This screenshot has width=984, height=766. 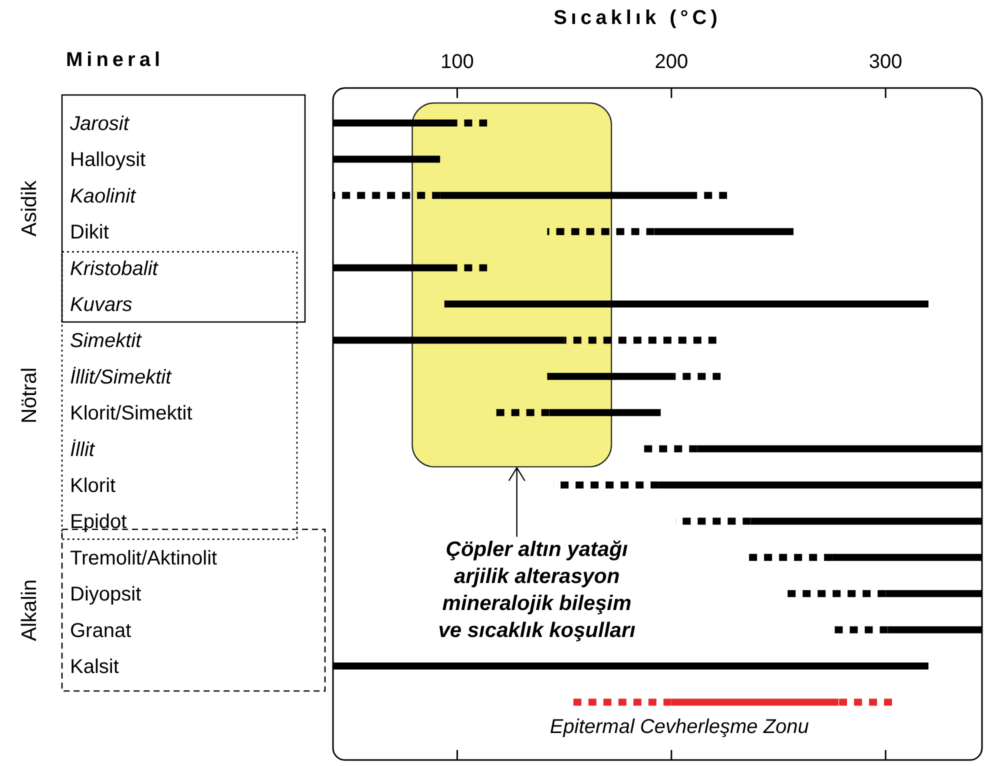 What do you see at coordinates (537, 590) in the screenshot?
I see `band-label: Çöpler altın yatağı arjilik alterasyon mineralojik bileşim ve sıcaklık koşulları` at bounding box center [537, 590].